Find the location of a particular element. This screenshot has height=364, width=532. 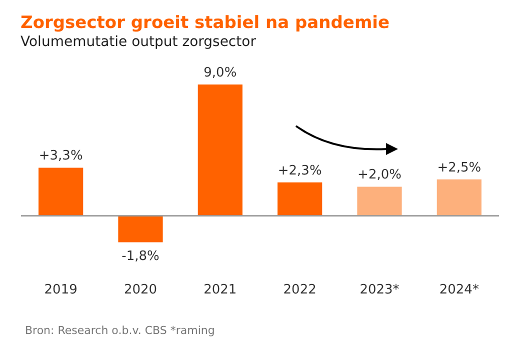

data-label: -1,8% is located at coordinates (141, 256).